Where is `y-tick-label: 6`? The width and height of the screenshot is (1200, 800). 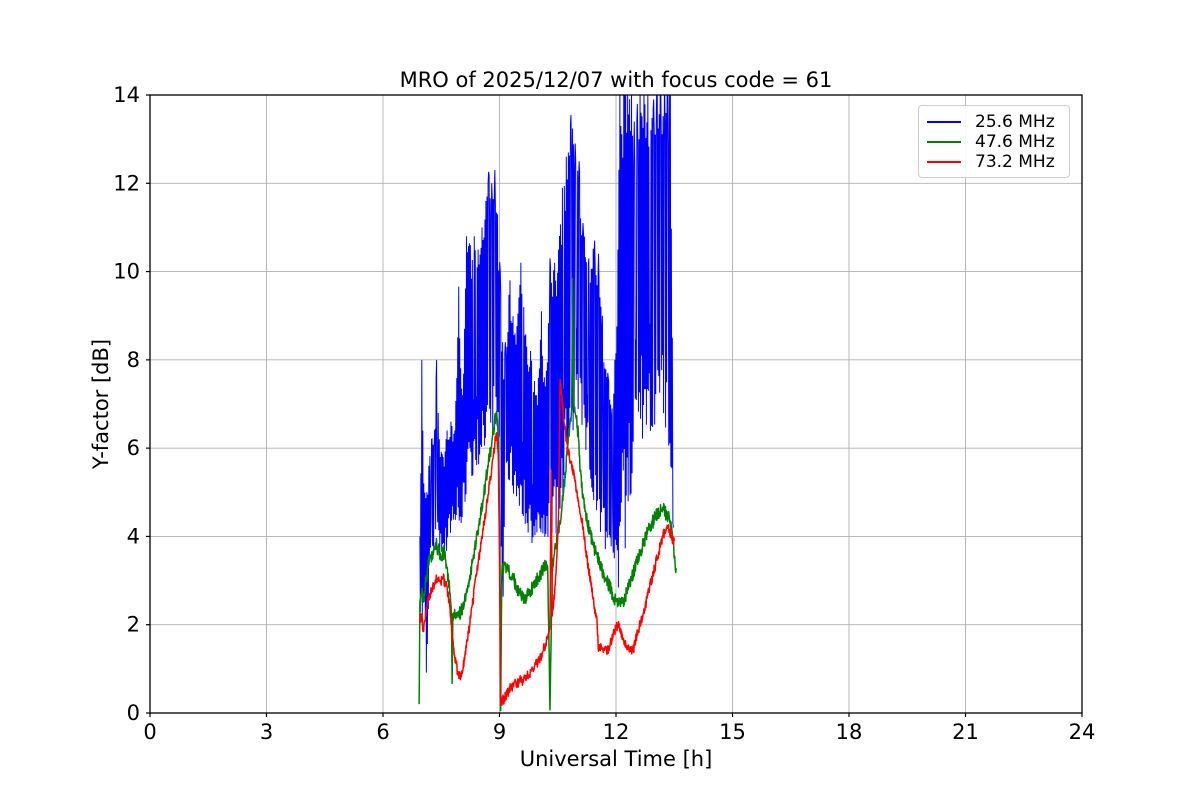
y-tick-label: 6 is located at coordinates (133, 448).